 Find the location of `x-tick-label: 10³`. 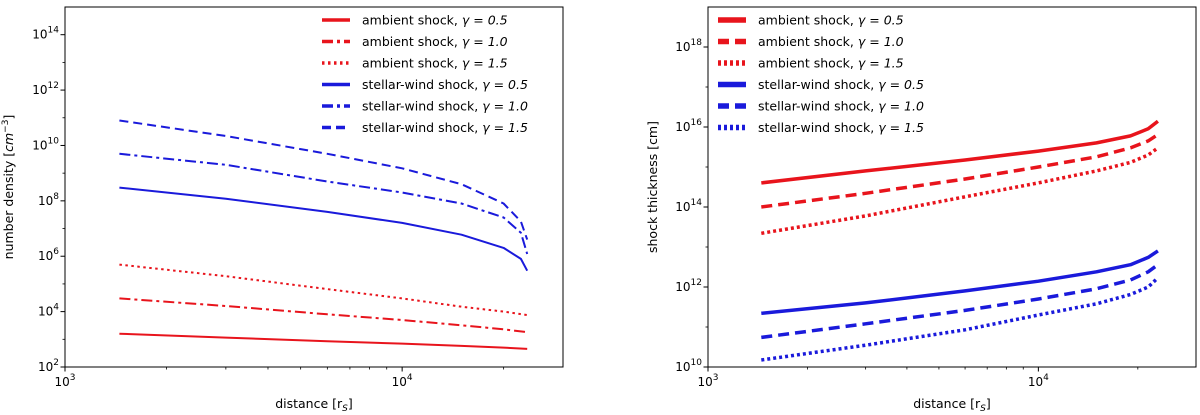

x-tick-label: 10³ is located at coordinates (64, 381).